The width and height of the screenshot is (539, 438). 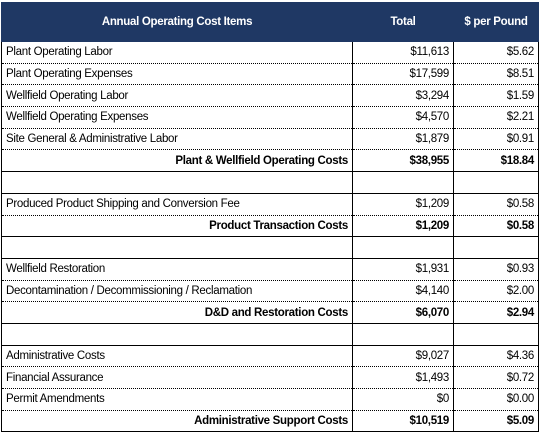 What do you see at coordinates (177, 421) in the screenshot?
I see `table-cell: Administrative Support Costs` at bounding box center [177, 421].